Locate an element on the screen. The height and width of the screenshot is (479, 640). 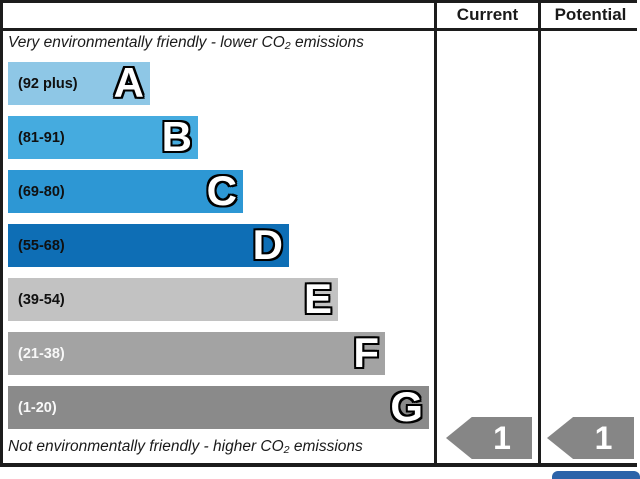
current-rating-arrow: 1 is located at coordinates (489, 438).